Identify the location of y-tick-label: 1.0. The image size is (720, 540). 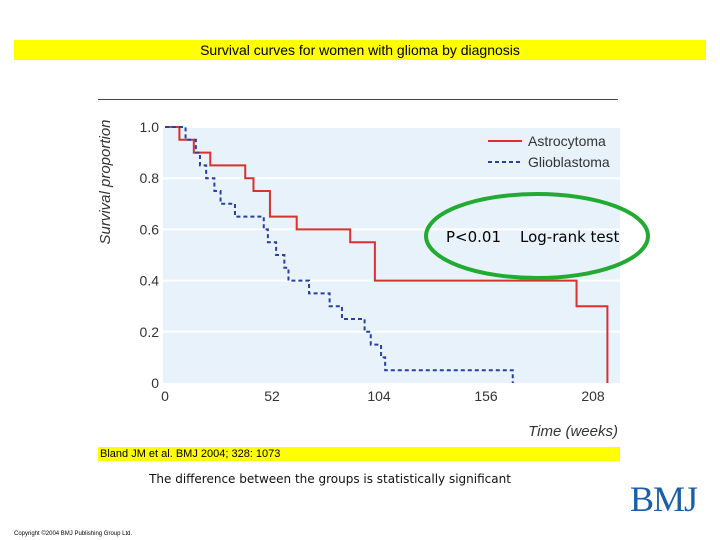
(150, 127).